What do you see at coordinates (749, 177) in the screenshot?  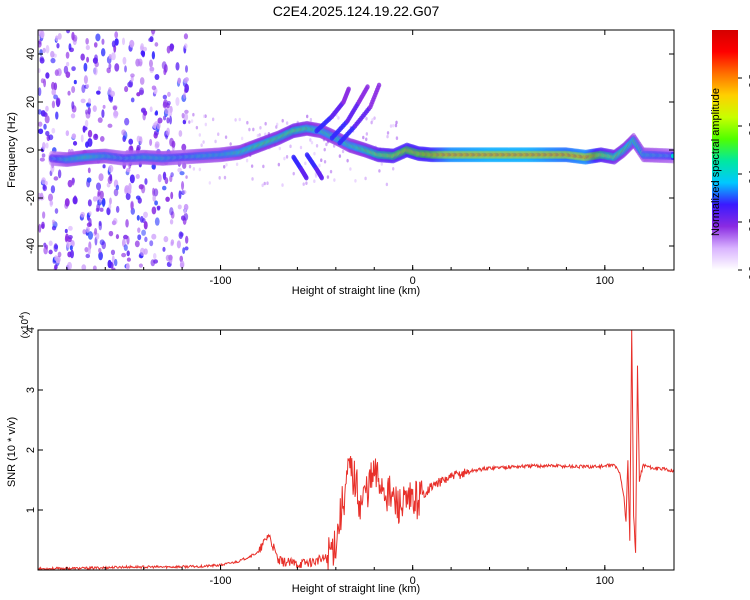 I see `colorbar-tick-label: 0.4` at bounding box center [749, 177].